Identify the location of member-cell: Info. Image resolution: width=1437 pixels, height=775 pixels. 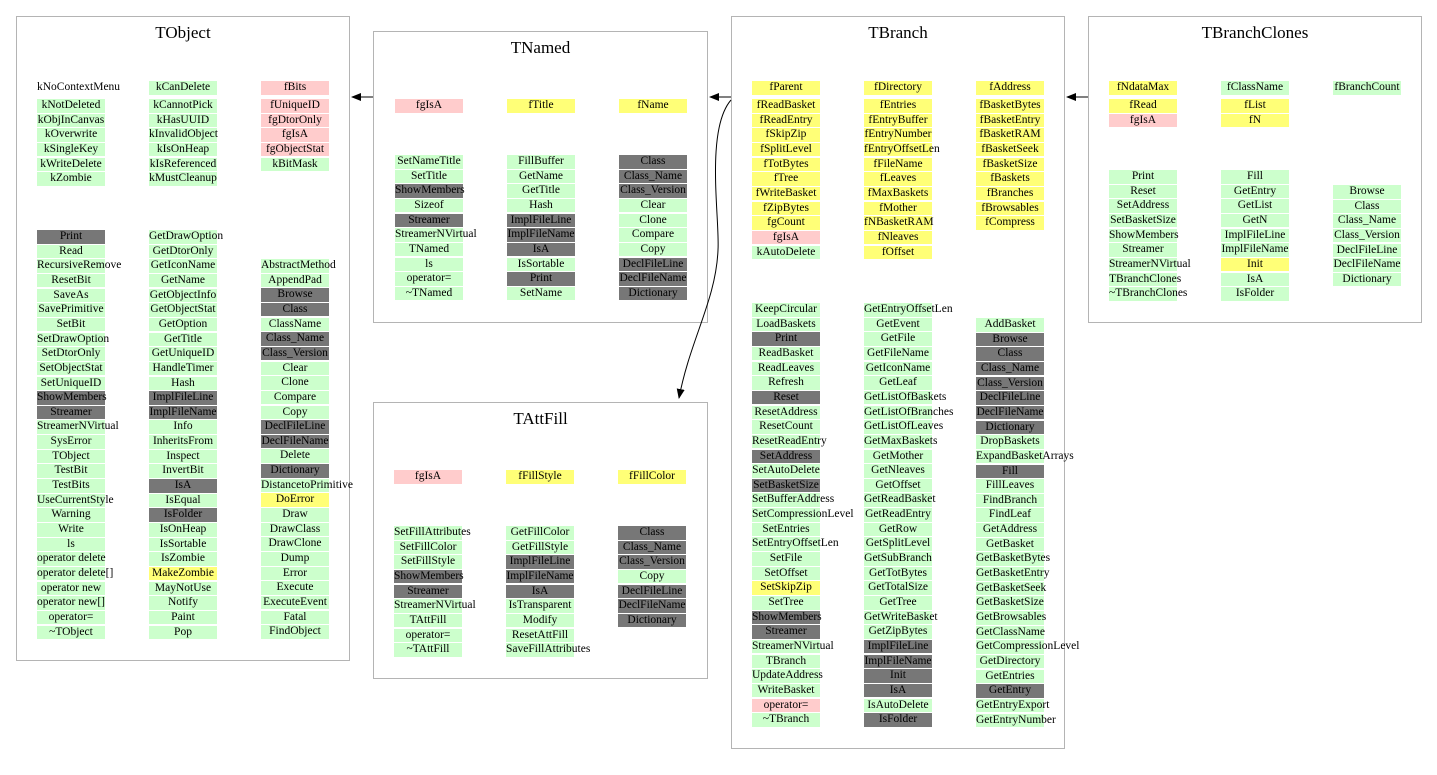
(183, 427).